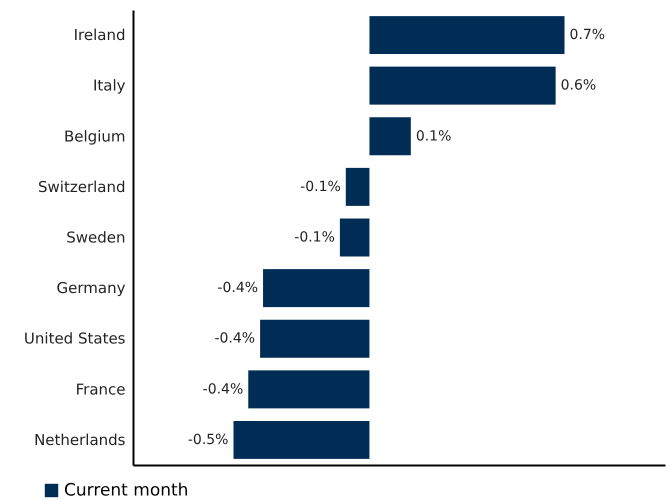 The height and width of the screenshot is (500, 669). What do you see at coordinates (588, 35) in the screenshot?
I see `data-label: 0.7%` at bounding box center [588, 35].